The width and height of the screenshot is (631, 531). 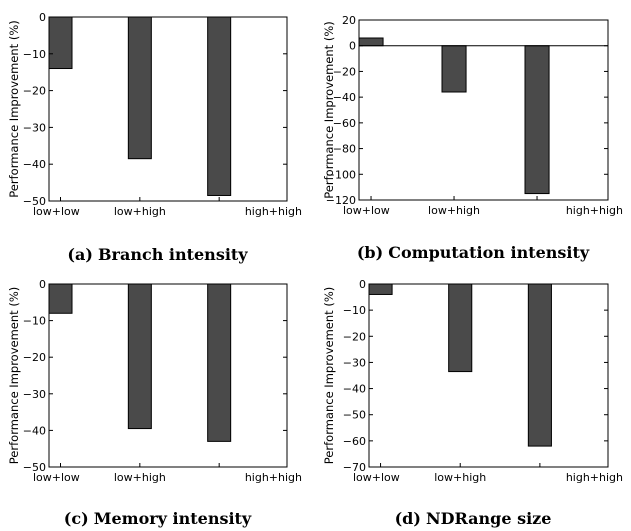 I want to click on caption-title: NDRange size, so click(x=488, y=518).